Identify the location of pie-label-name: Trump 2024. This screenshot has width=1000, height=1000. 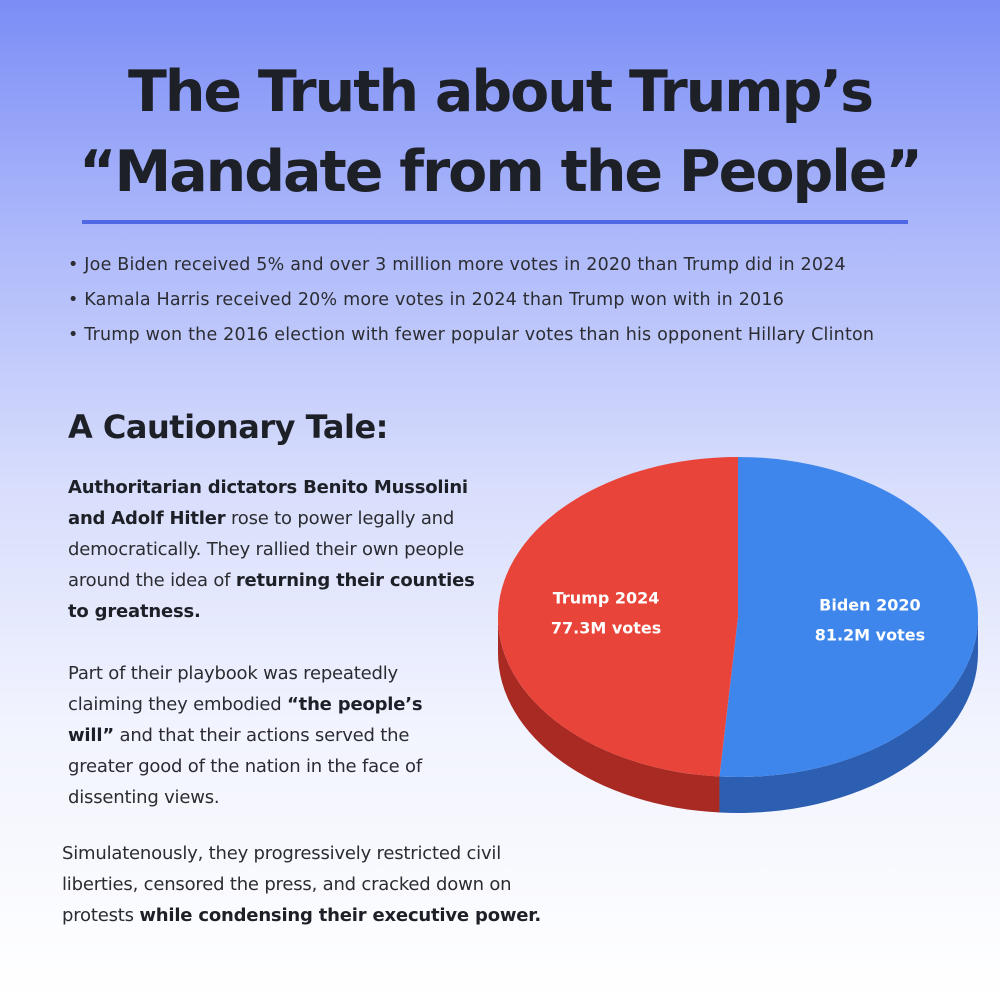
(606, 598).